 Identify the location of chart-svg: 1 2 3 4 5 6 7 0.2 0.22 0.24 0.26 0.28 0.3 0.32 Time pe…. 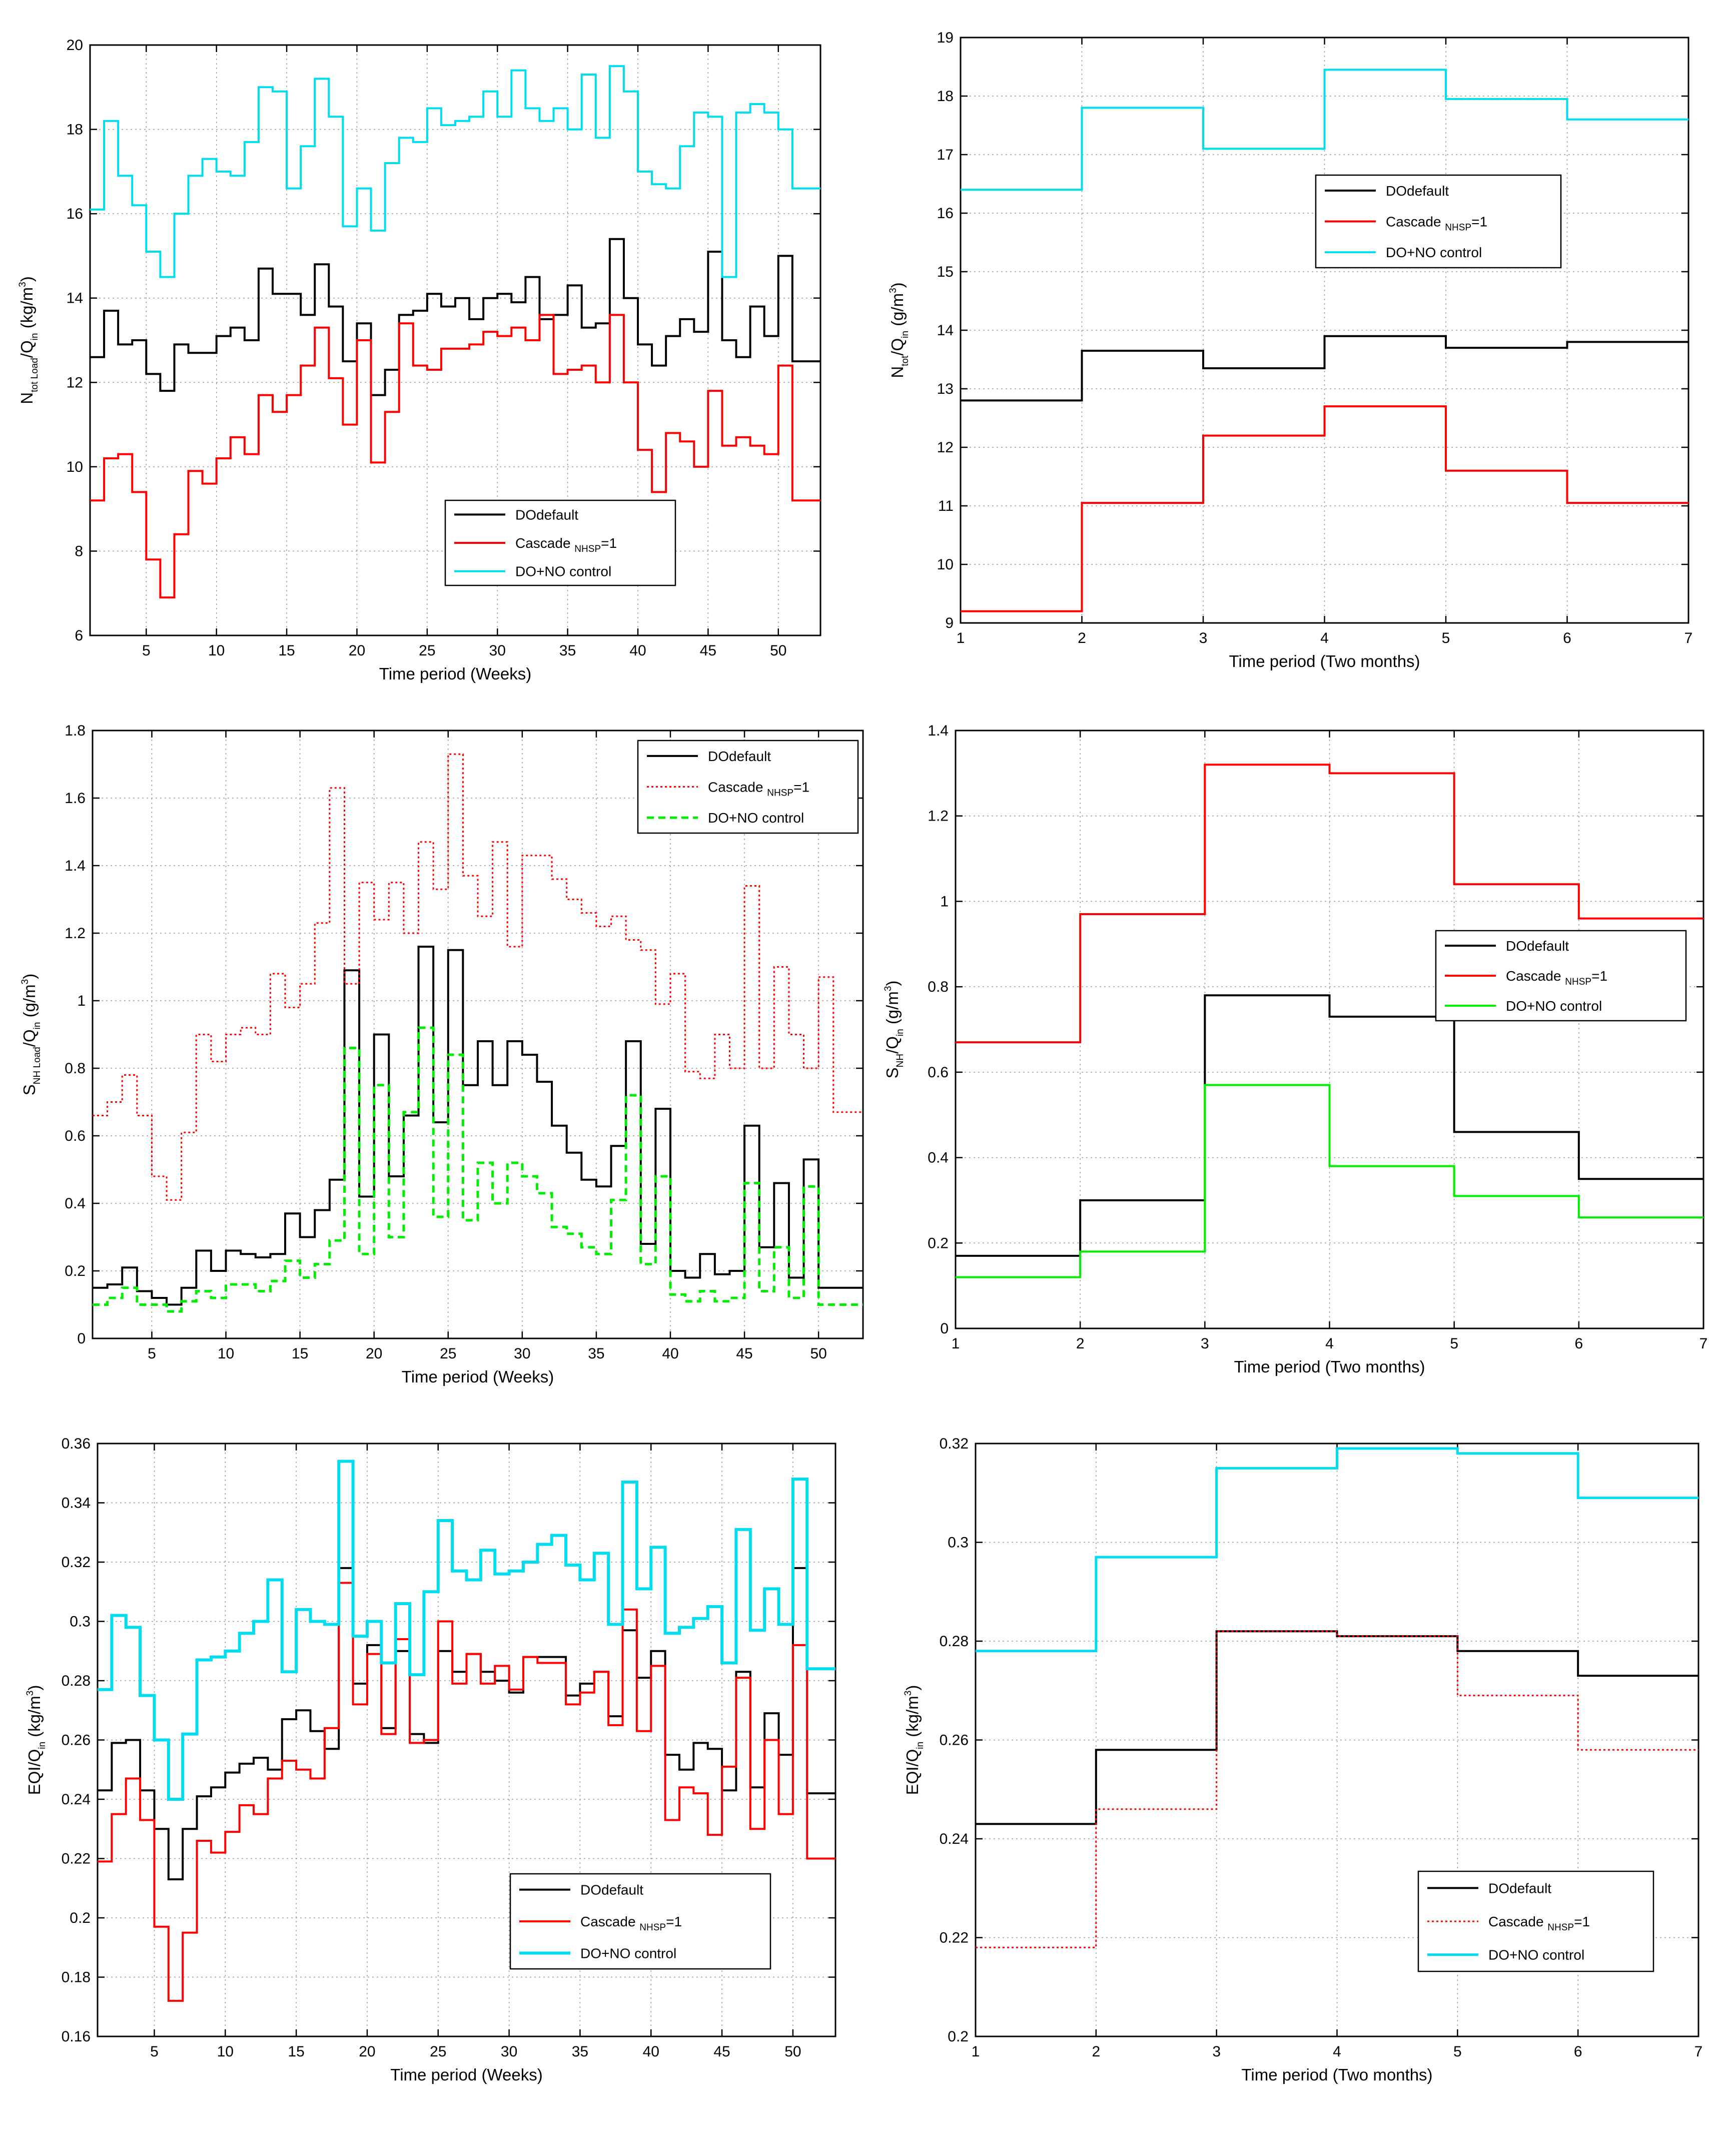
(1302, 1760).